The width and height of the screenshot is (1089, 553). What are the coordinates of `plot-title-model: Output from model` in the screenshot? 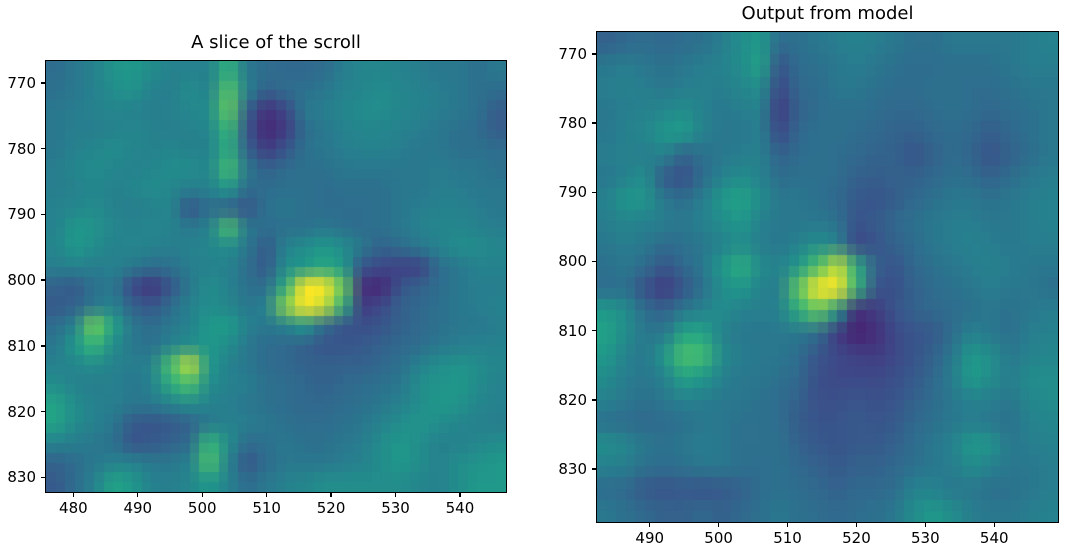 It's located at (827, 13).